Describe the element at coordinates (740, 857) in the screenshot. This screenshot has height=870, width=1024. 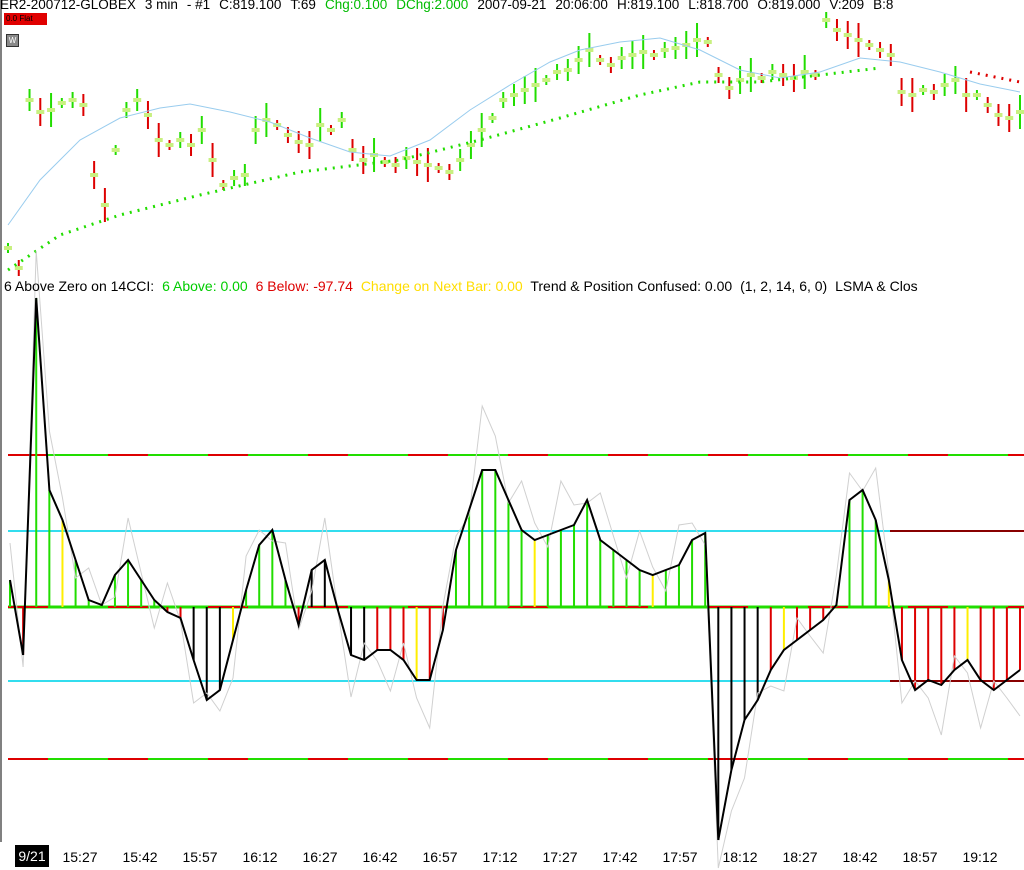
I see `time-tick: 18:12` at that location.